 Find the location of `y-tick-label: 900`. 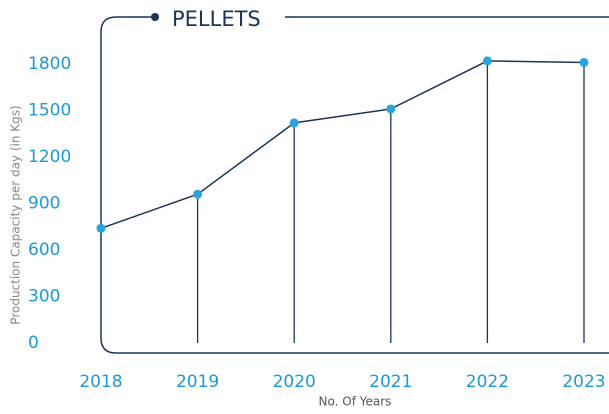

y-tick-label: 900 is located at coordinates (44, 204).